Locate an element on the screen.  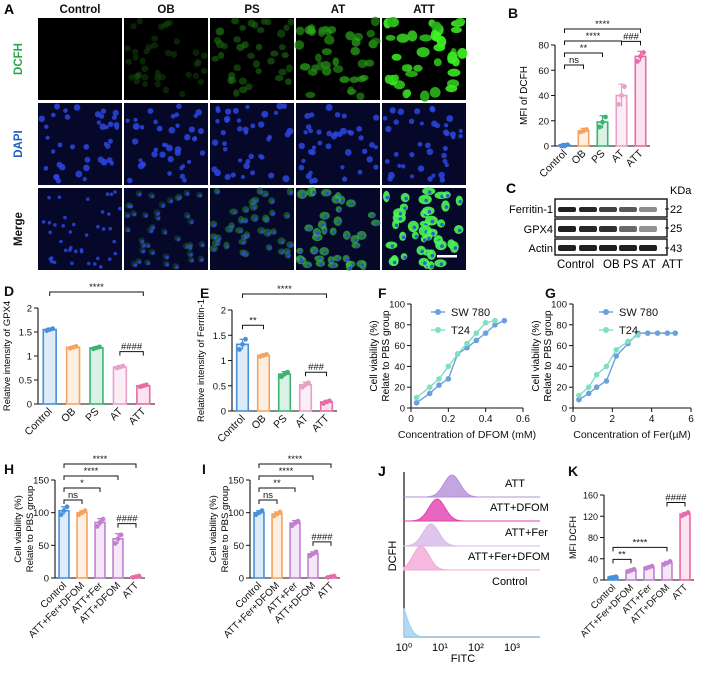
hist-label: ATT+DFOM is located at coordinates (519, 508).